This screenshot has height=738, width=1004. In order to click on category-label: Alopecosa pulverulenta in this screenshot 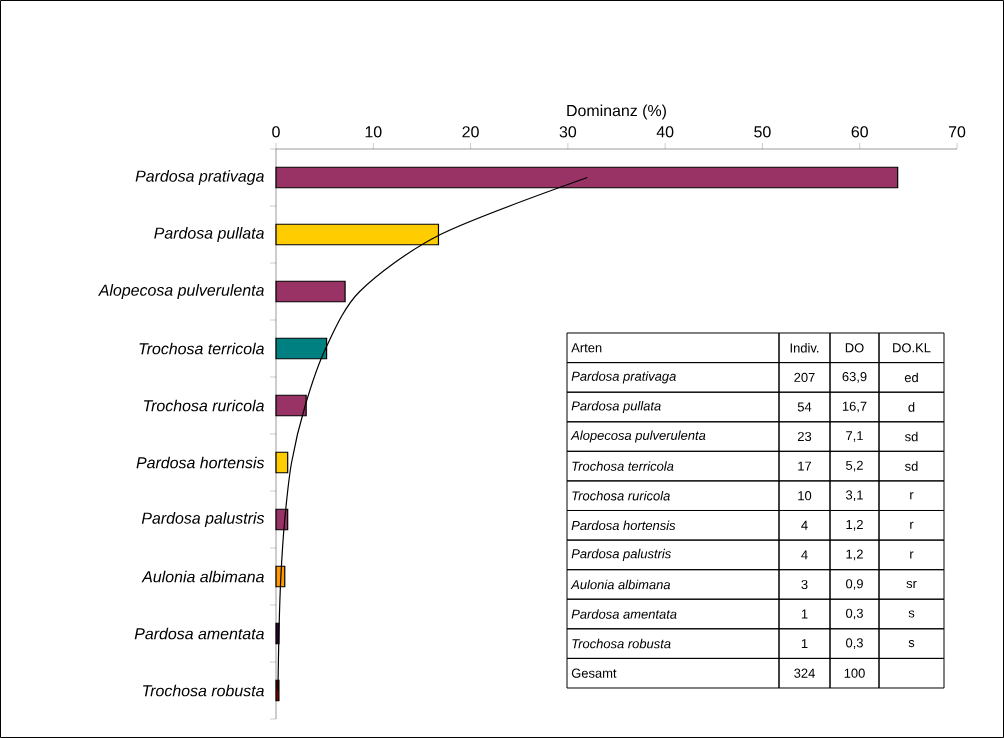, I will do `click(638, 436)`.